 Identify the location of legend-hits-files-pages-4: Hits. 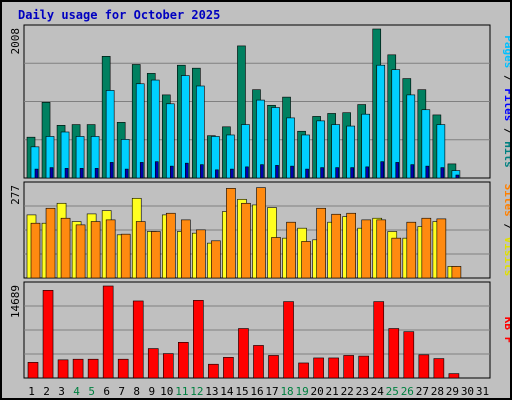
(506, 151).